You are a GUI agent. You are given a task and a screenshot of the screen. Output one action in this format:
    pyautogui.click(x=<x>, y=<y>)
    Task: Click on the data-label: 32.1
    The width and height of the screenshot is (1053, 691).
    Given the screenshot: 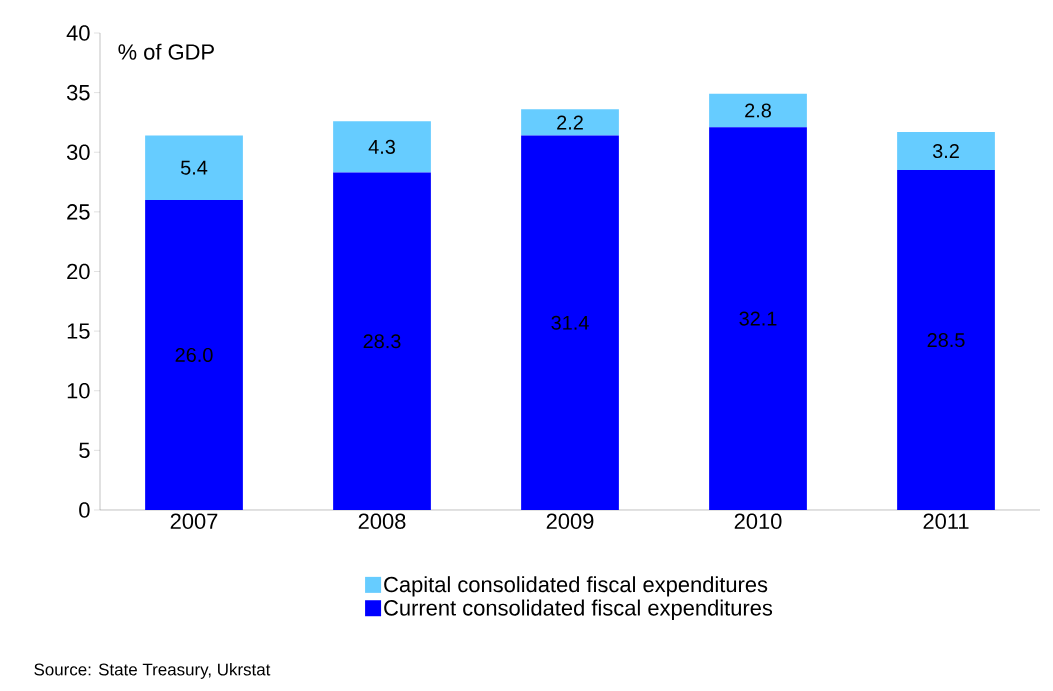 What is the action you would take?
    pyautogui.click(x=758, y=318)
    